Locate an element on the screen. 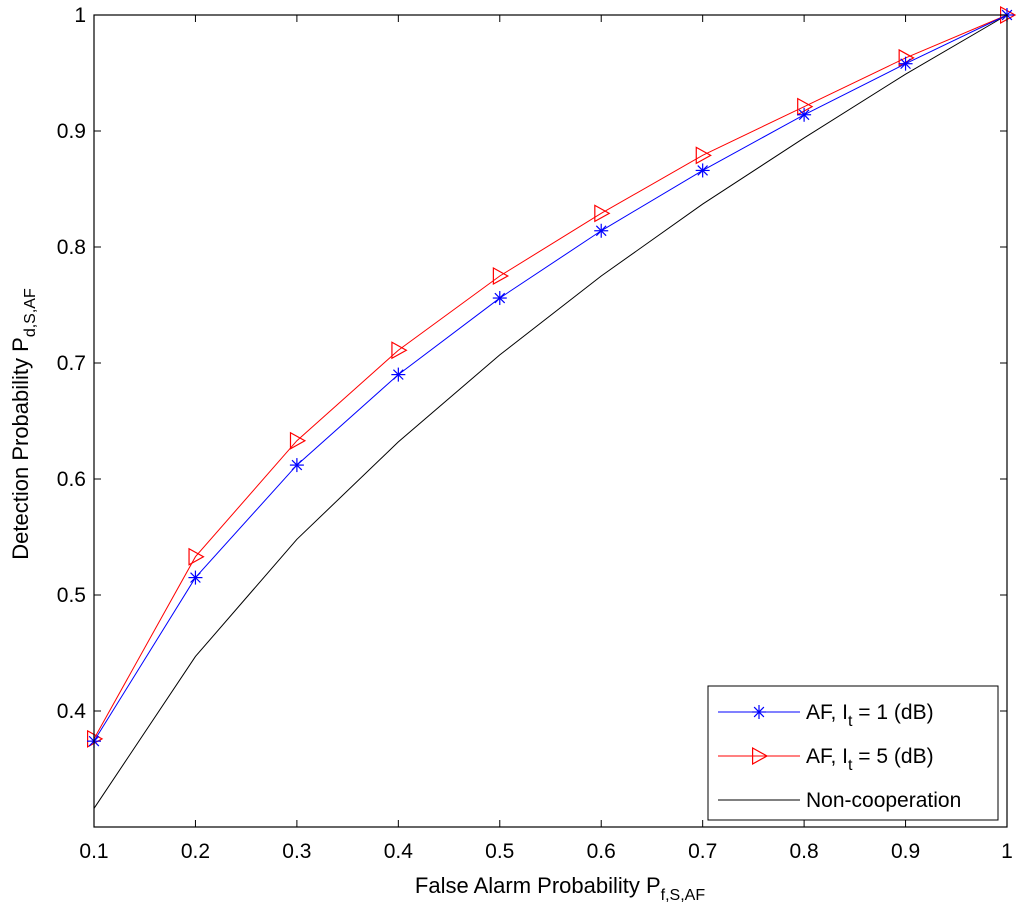 This screenshot has height=912, width=1024. x-axis-label-main: False Alarm Probability P is located at coordinates (538, 885).